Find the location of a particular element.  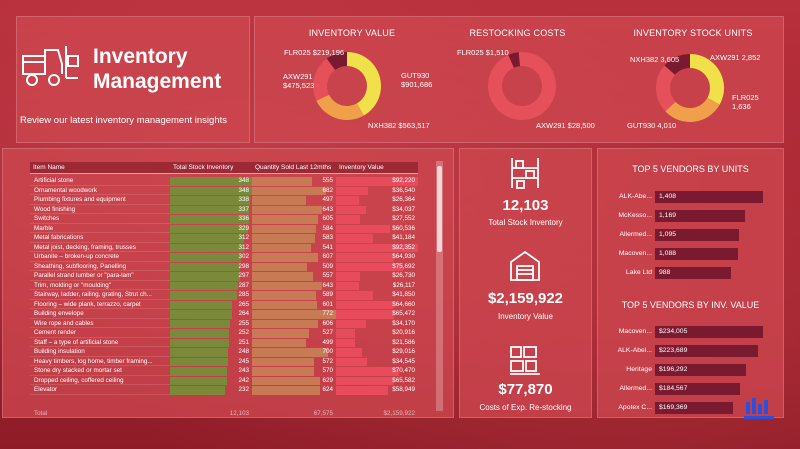

cell-qty-sold: 572 is located at coordinates (294, 362).